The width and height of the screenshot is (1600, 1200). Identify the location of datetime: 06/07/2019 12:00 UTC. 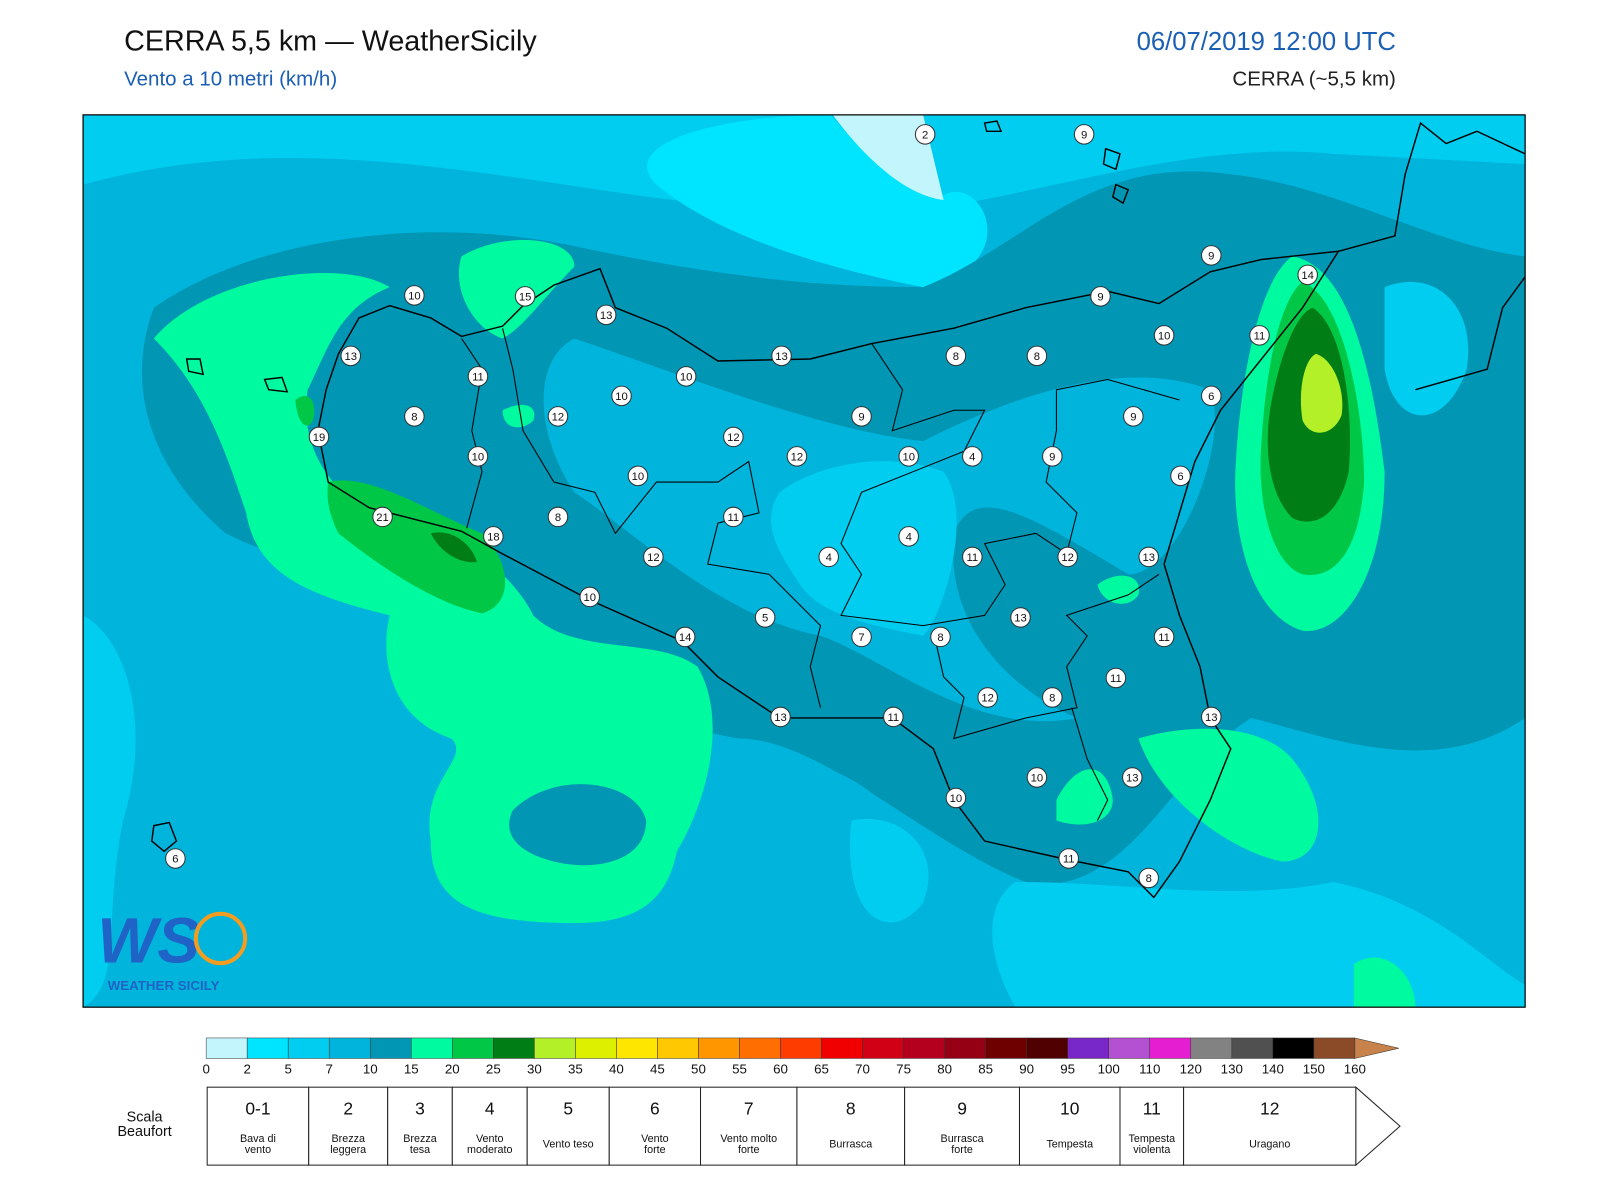
(1266, 42).